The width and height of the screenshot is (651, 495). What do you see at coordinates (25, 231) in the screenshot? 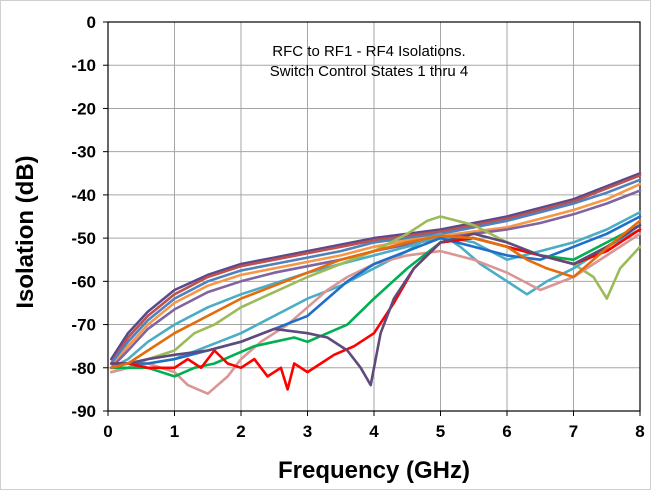
I see `y-axis-title: Isolation (dB)` at bounding box center [25, 231].